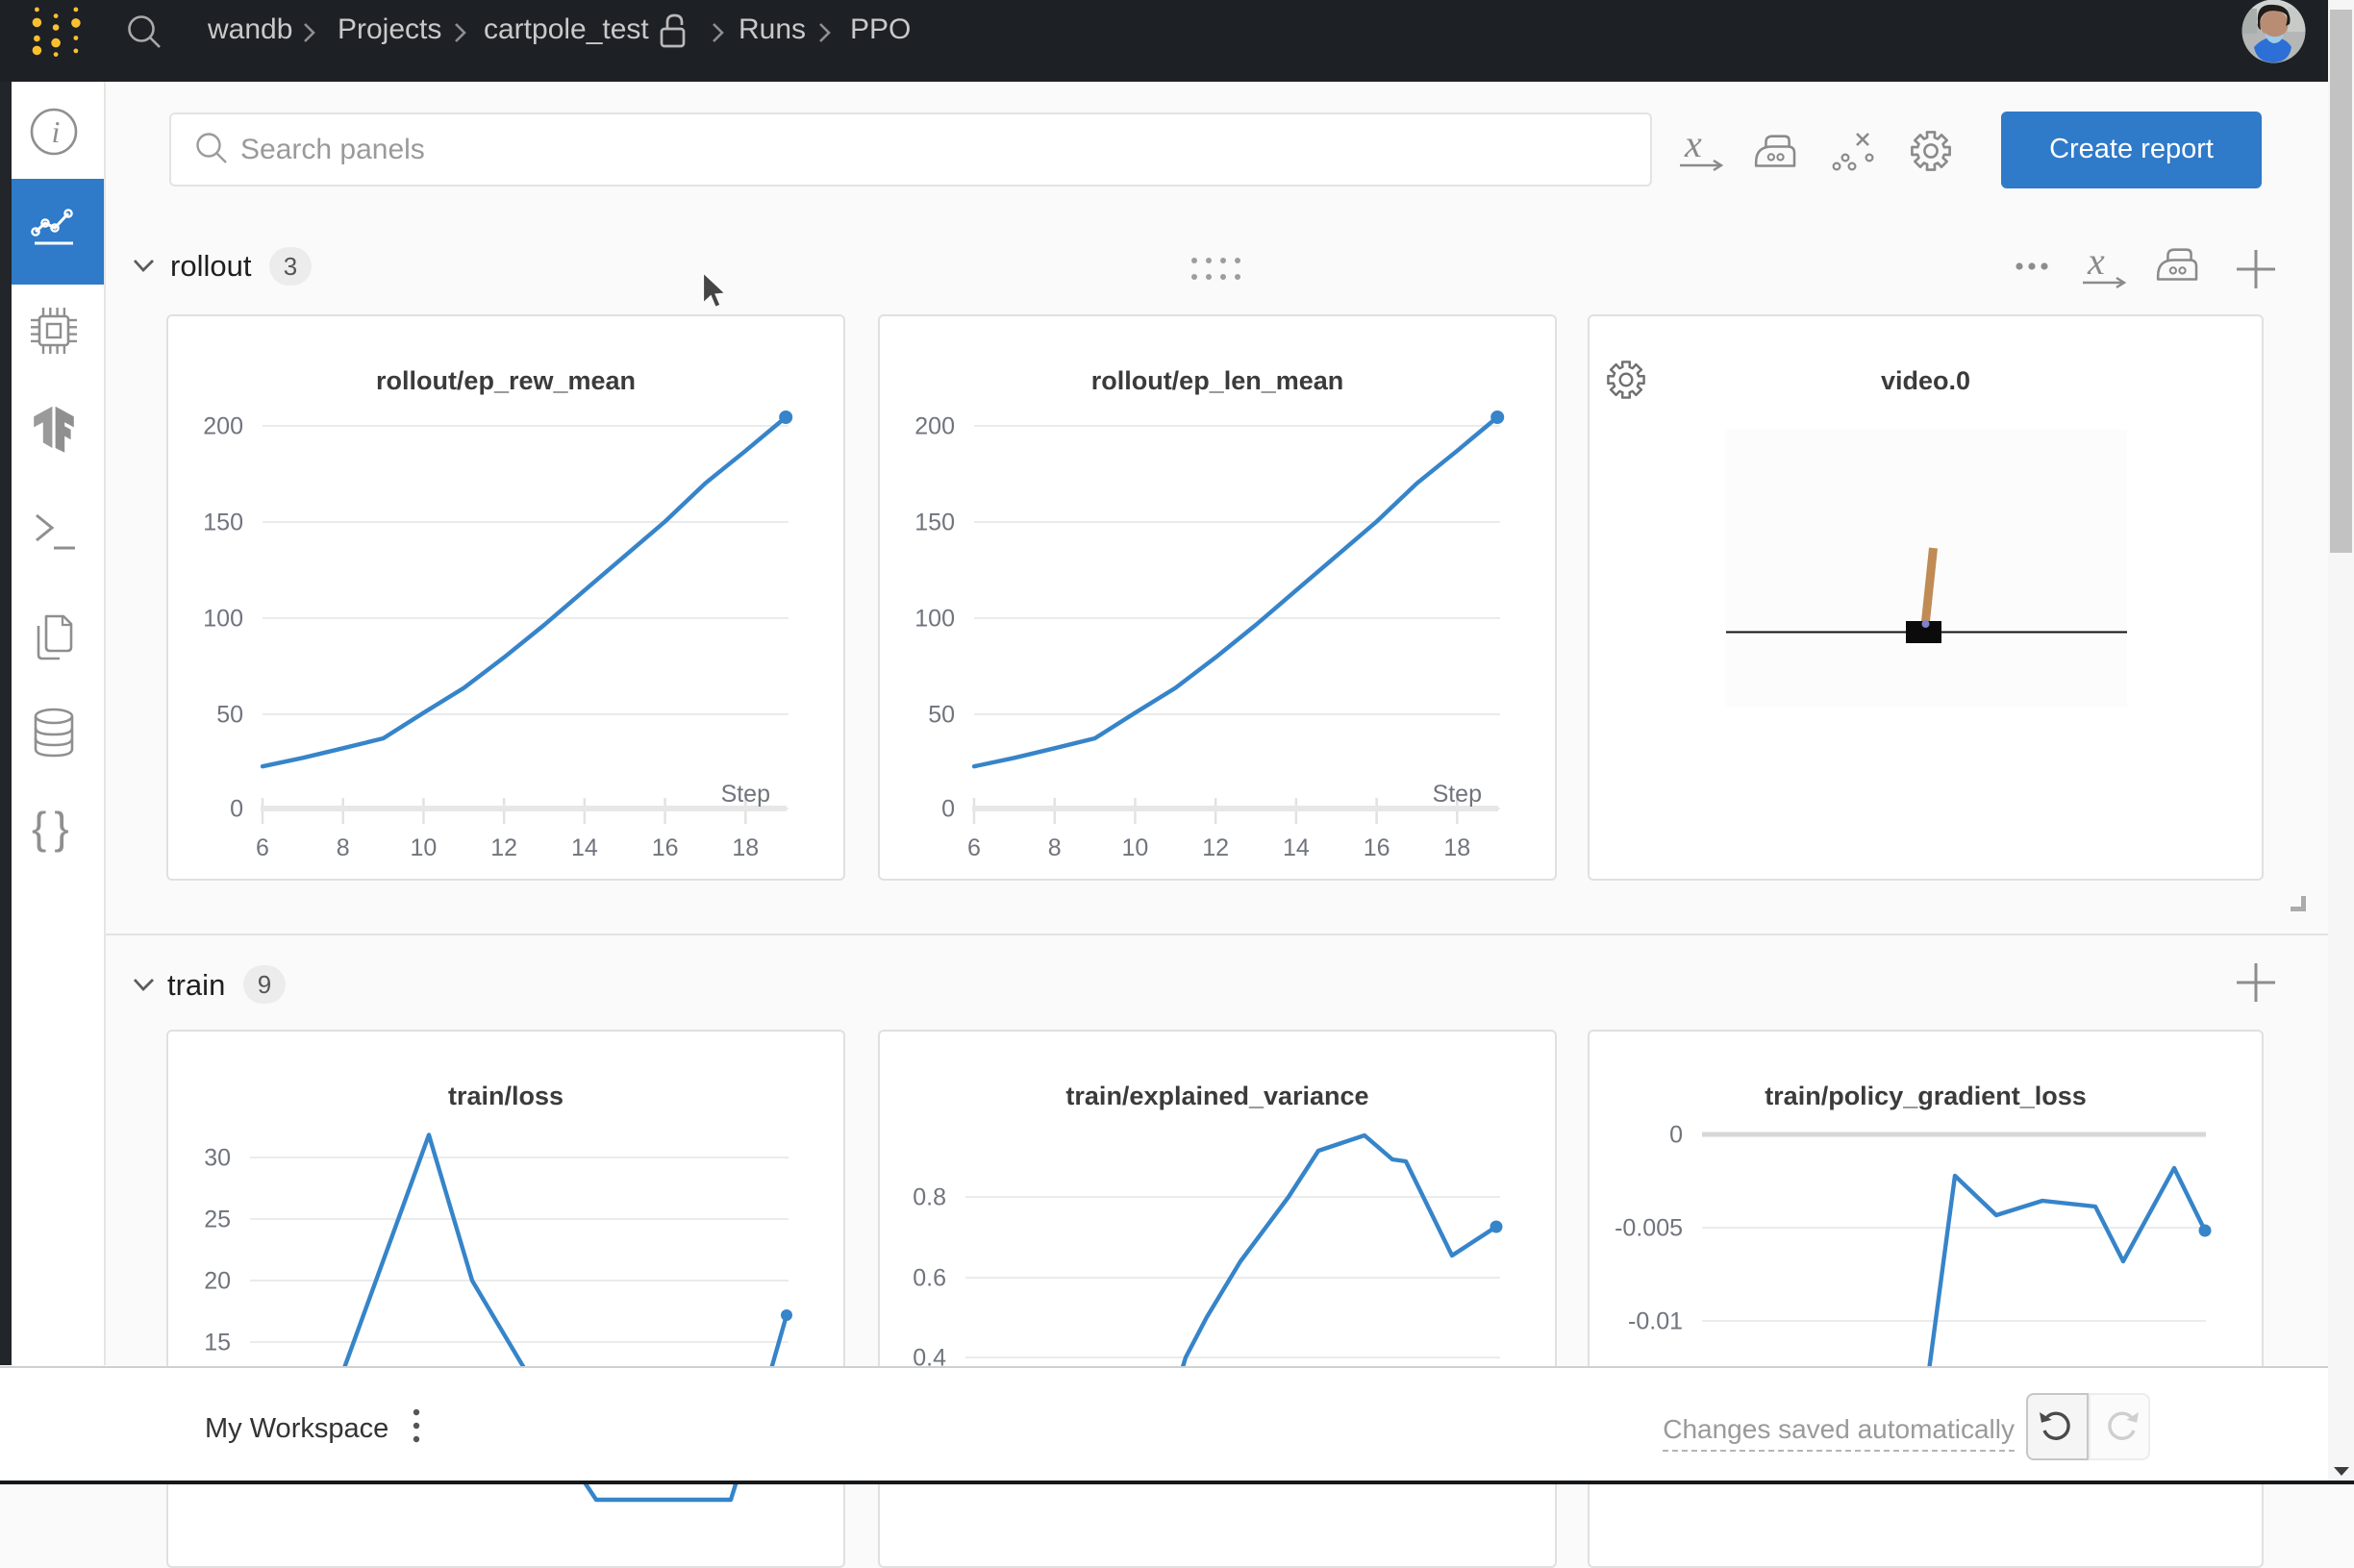 This screenshot has height=1568, width=2354. What do you see at coordinates (218, 1220) in the screenshot?
I see `svg-text: 25` at bounding box center [218, 1220].